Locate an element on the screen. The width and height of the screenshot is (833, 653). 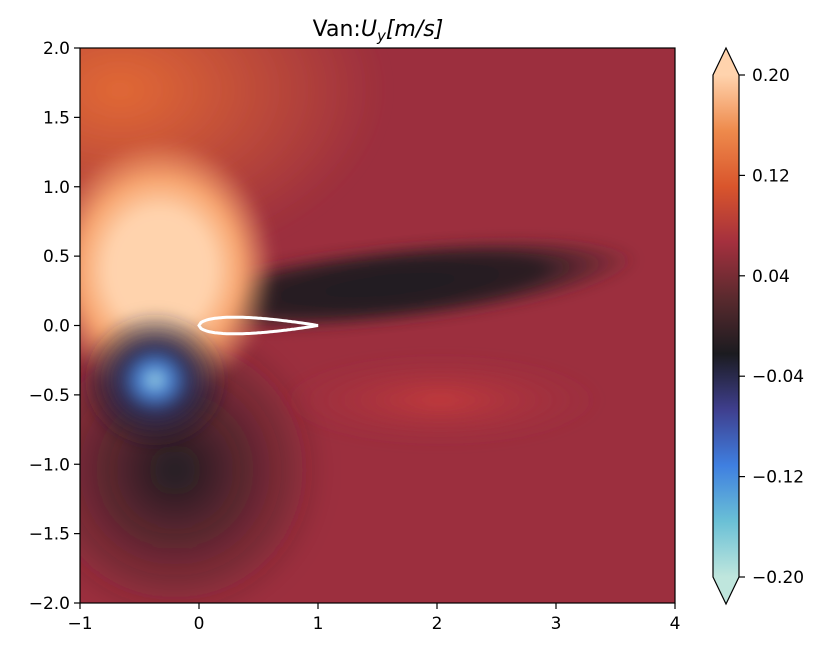
field-lobe is located at coordinates (440, 400).